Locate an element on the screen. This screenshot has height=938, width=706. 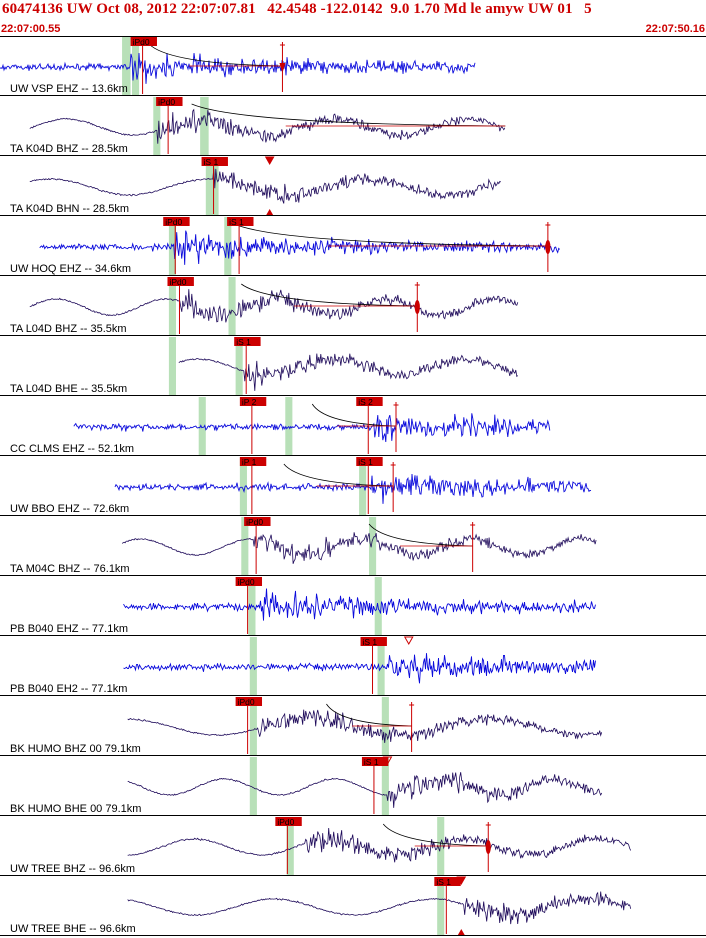
trace-row: iPd0 iS 1 UW HOQ EHZ -- 34.6km is located at coordinates (353, 246).